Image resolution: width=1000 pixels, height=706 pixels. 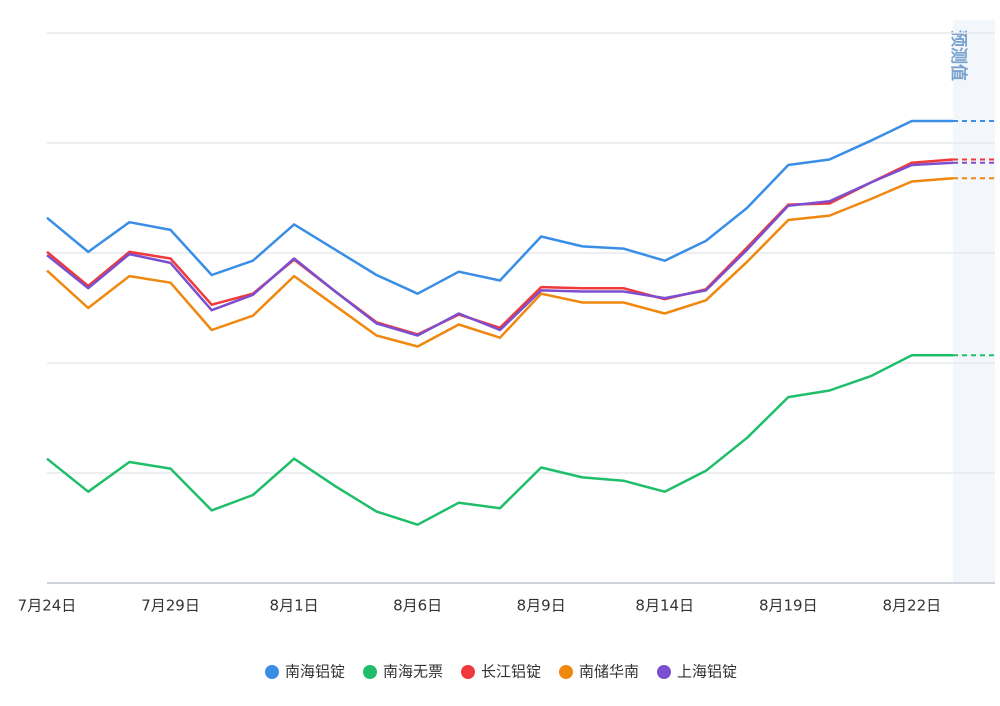 What do you see at coordinates (170, 606) in the screenshot?
I see `x-tick-label: 7月29日` at bounding box center [170, 606].